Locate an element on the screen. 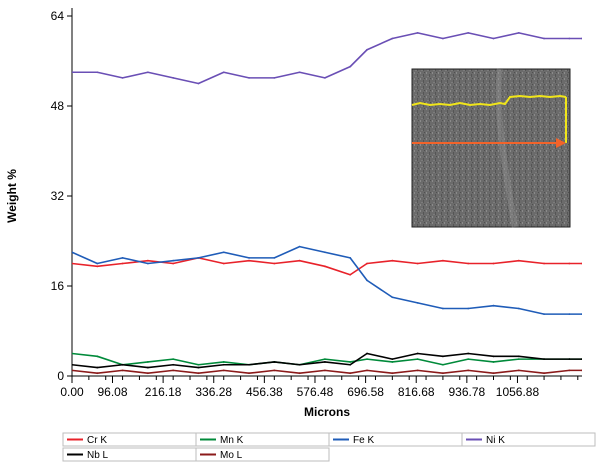 The image size is (598, 464). x-axis-title: Microns is located at coordinates (327, 412).